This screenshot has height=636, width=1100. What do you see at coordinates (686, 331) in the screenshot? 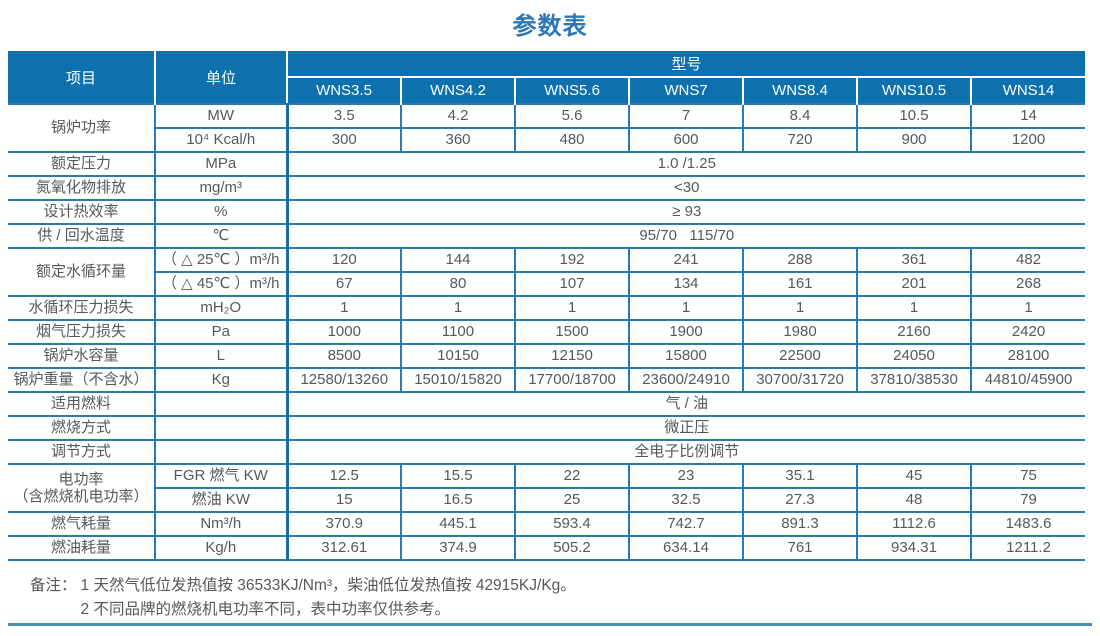
I see `value-cell: 1900` at bounding box center [686, 331].